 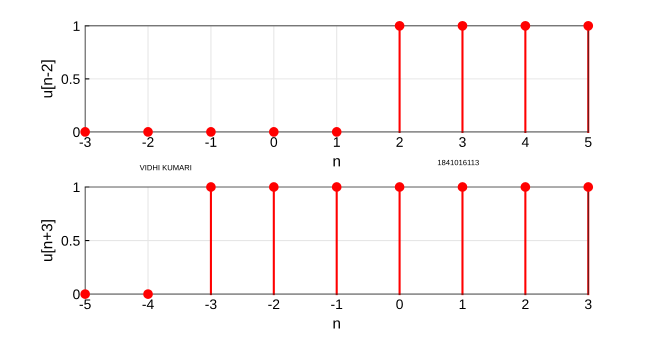 What do you see at coordinates (48, 241) in the screenshot?
I see `y-axis-title: u[n+3]` at bounding box center [48, 241].